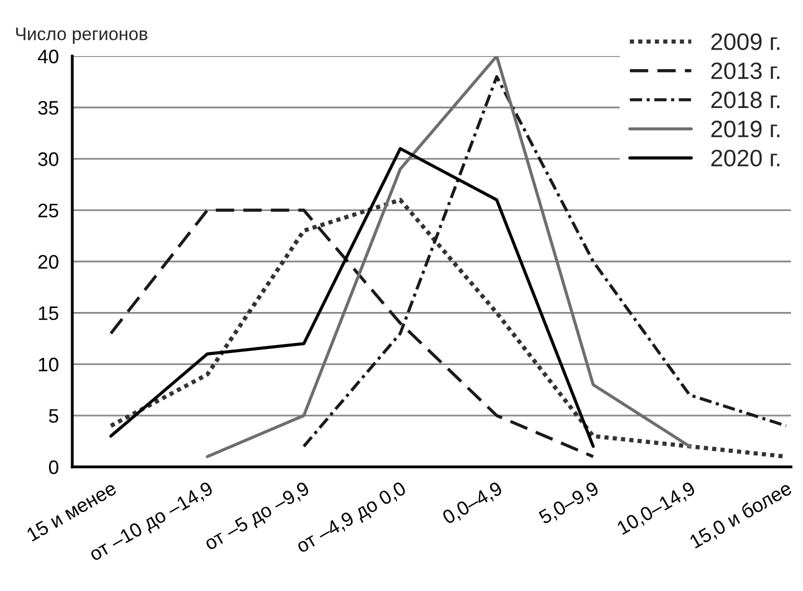  What do you see at coordinates (48, 261) in the screenshot?
I see `y-tick-label: 20` at bounding box center [48, 261].